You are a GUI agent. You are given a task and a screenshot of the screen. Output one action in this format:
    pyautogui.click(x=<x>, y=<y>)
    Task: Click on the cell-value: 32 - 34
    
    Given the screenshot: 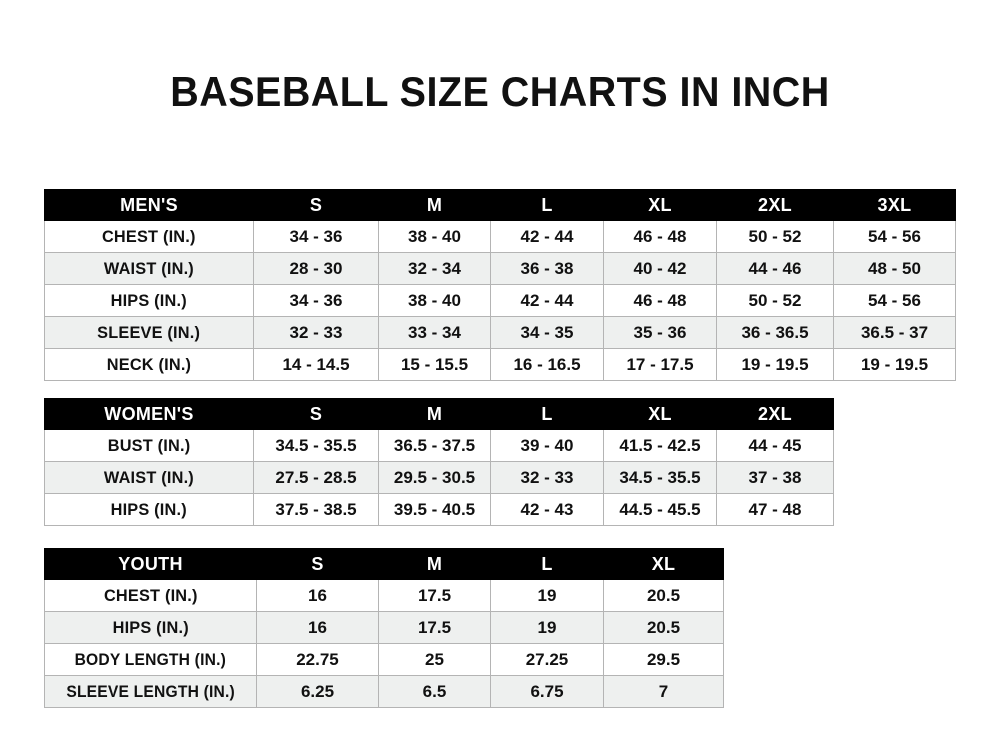 What is the action you would take?
    pyautogui.click(x=434, y=268)
    